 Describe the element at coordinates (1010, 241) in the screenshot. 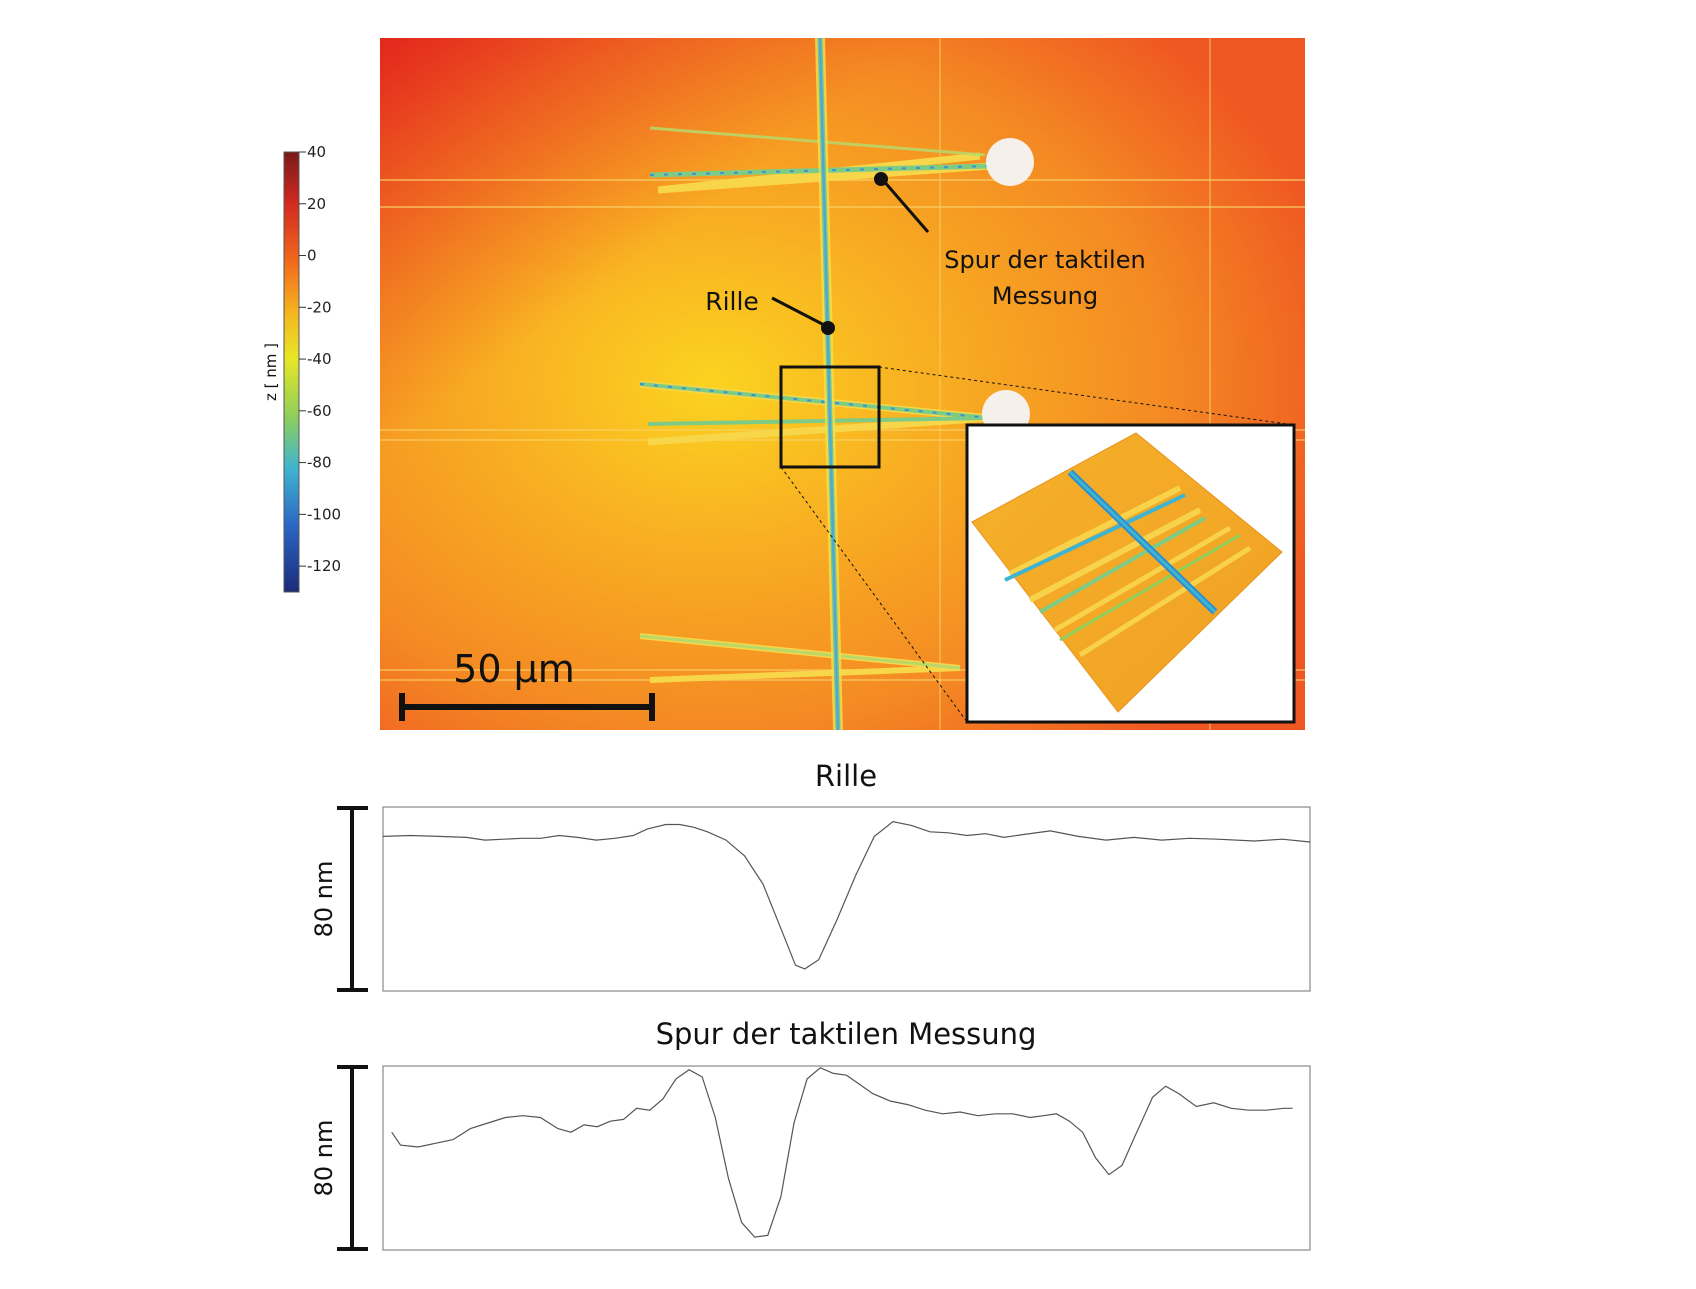

I see `tactile-annotation: Spur der taktilen Messung` at that location.